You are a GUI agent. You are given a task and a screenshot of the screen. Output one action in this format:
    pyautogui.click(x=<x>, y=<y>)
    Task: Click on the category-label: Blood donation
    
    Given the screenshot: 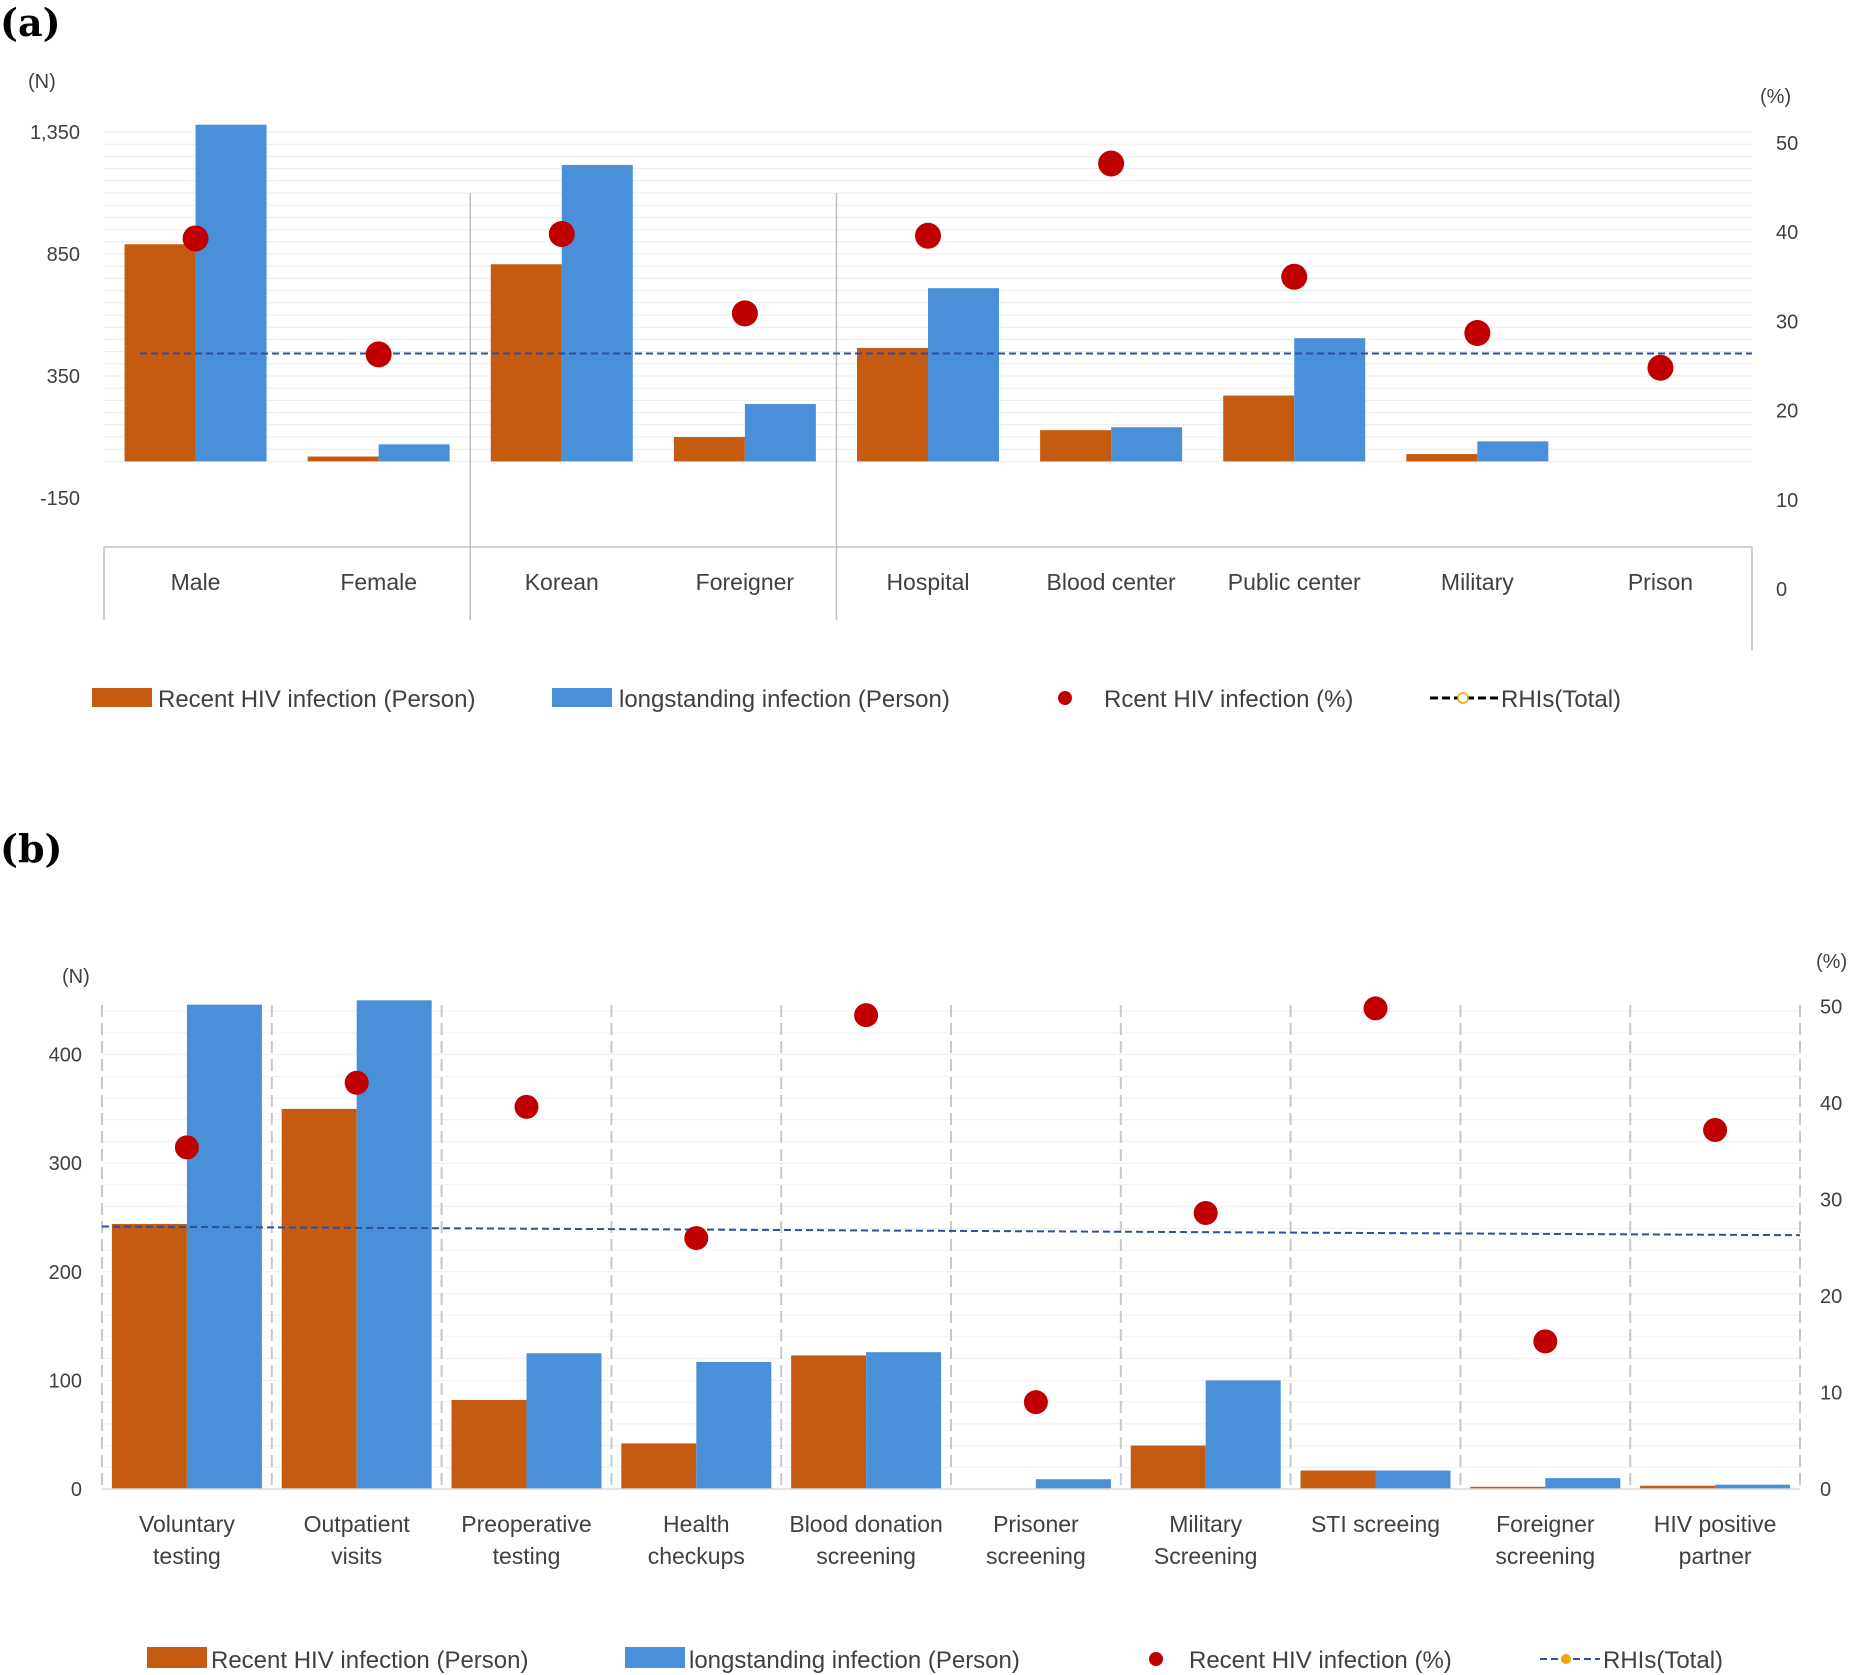 What is the action you would take?
    pyautogui.click(x=865, y=1524)
    